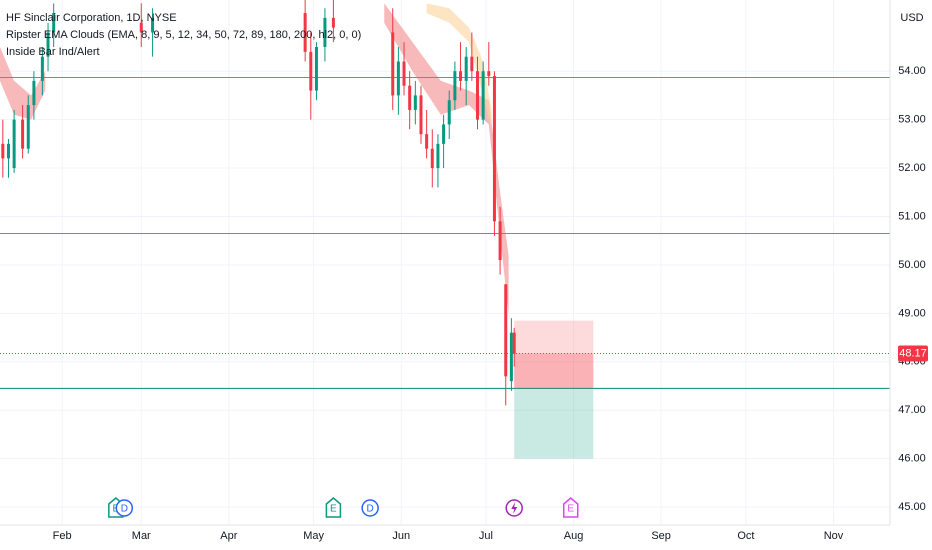  Describe the element at coordinates (62, 536) in the screenshot. I see `x-tick-label: Feb` at that location.